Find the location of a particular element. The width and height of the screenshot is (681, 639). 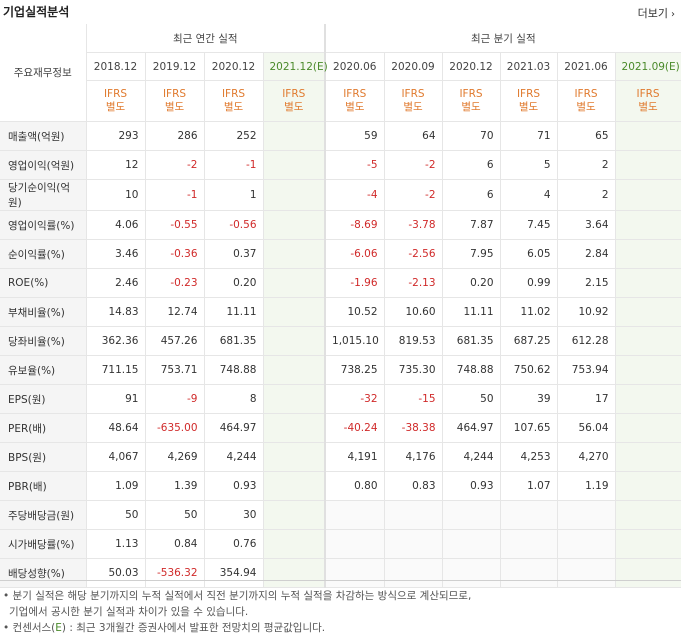

row-label: 순이익률(%) is located at coordinates (43, 254).